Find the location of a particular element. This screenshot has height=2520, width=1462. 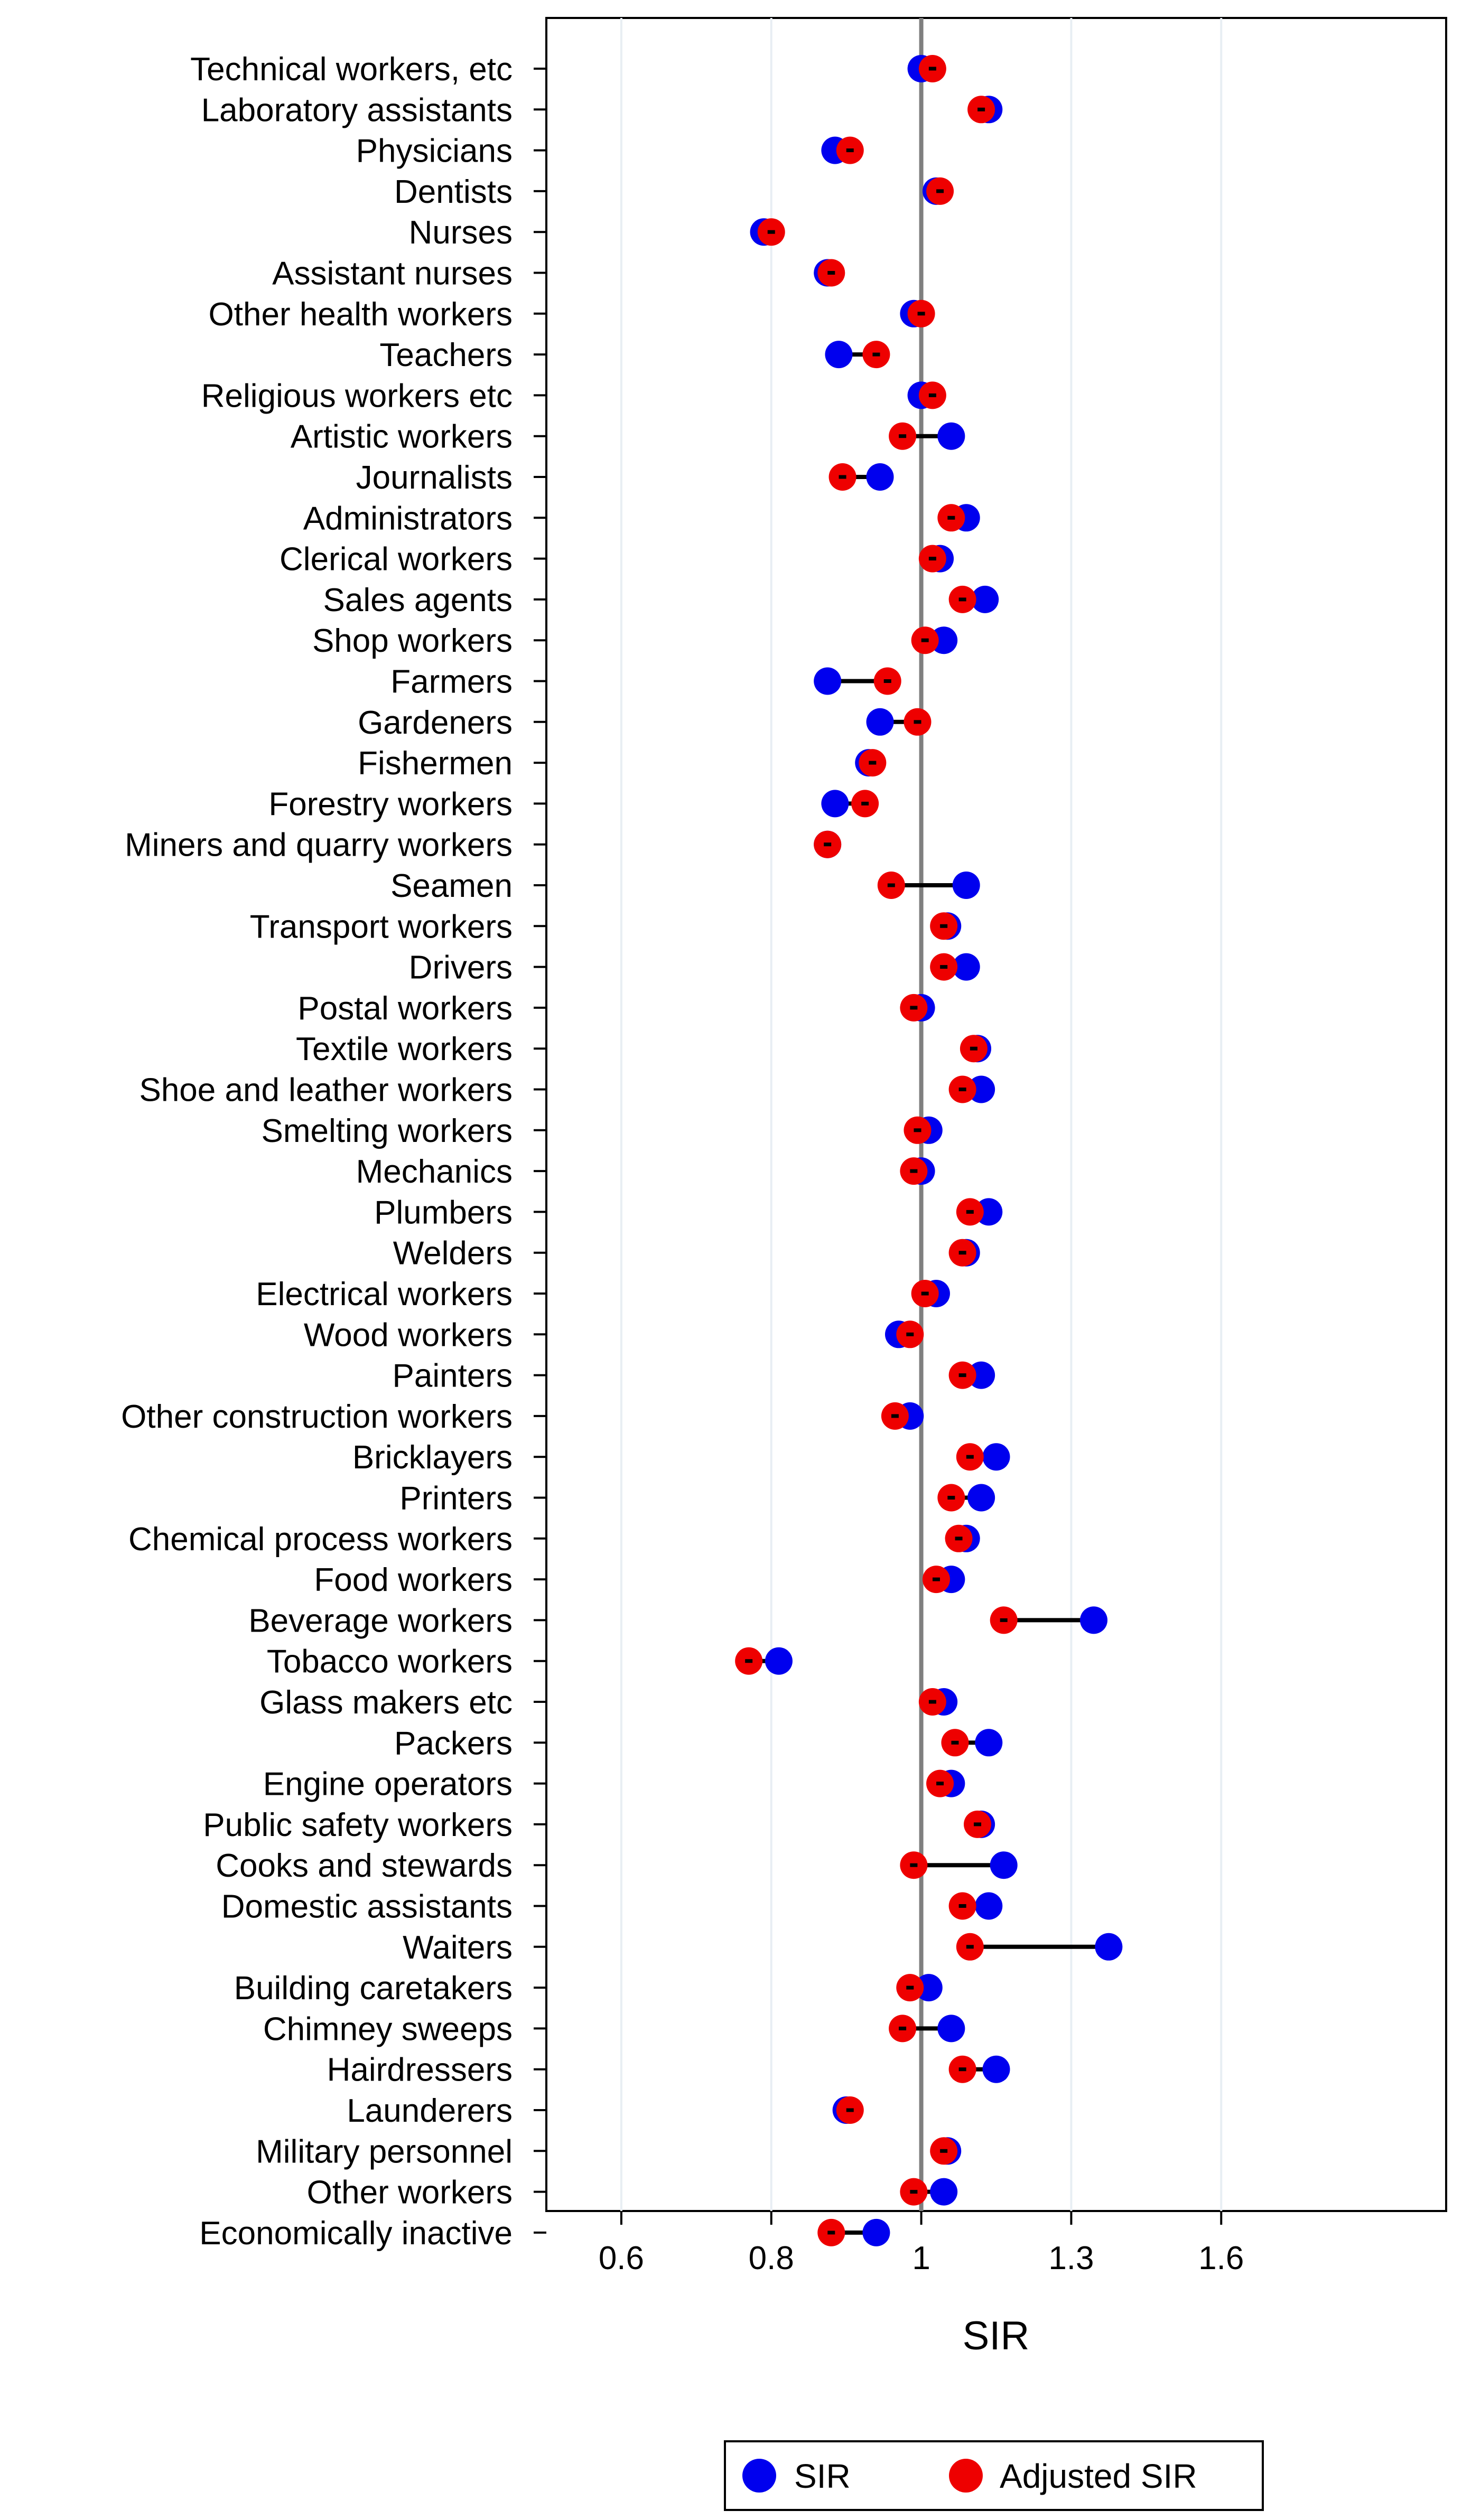

category-label: Smelting workers is located at coordinates (387, 1131).